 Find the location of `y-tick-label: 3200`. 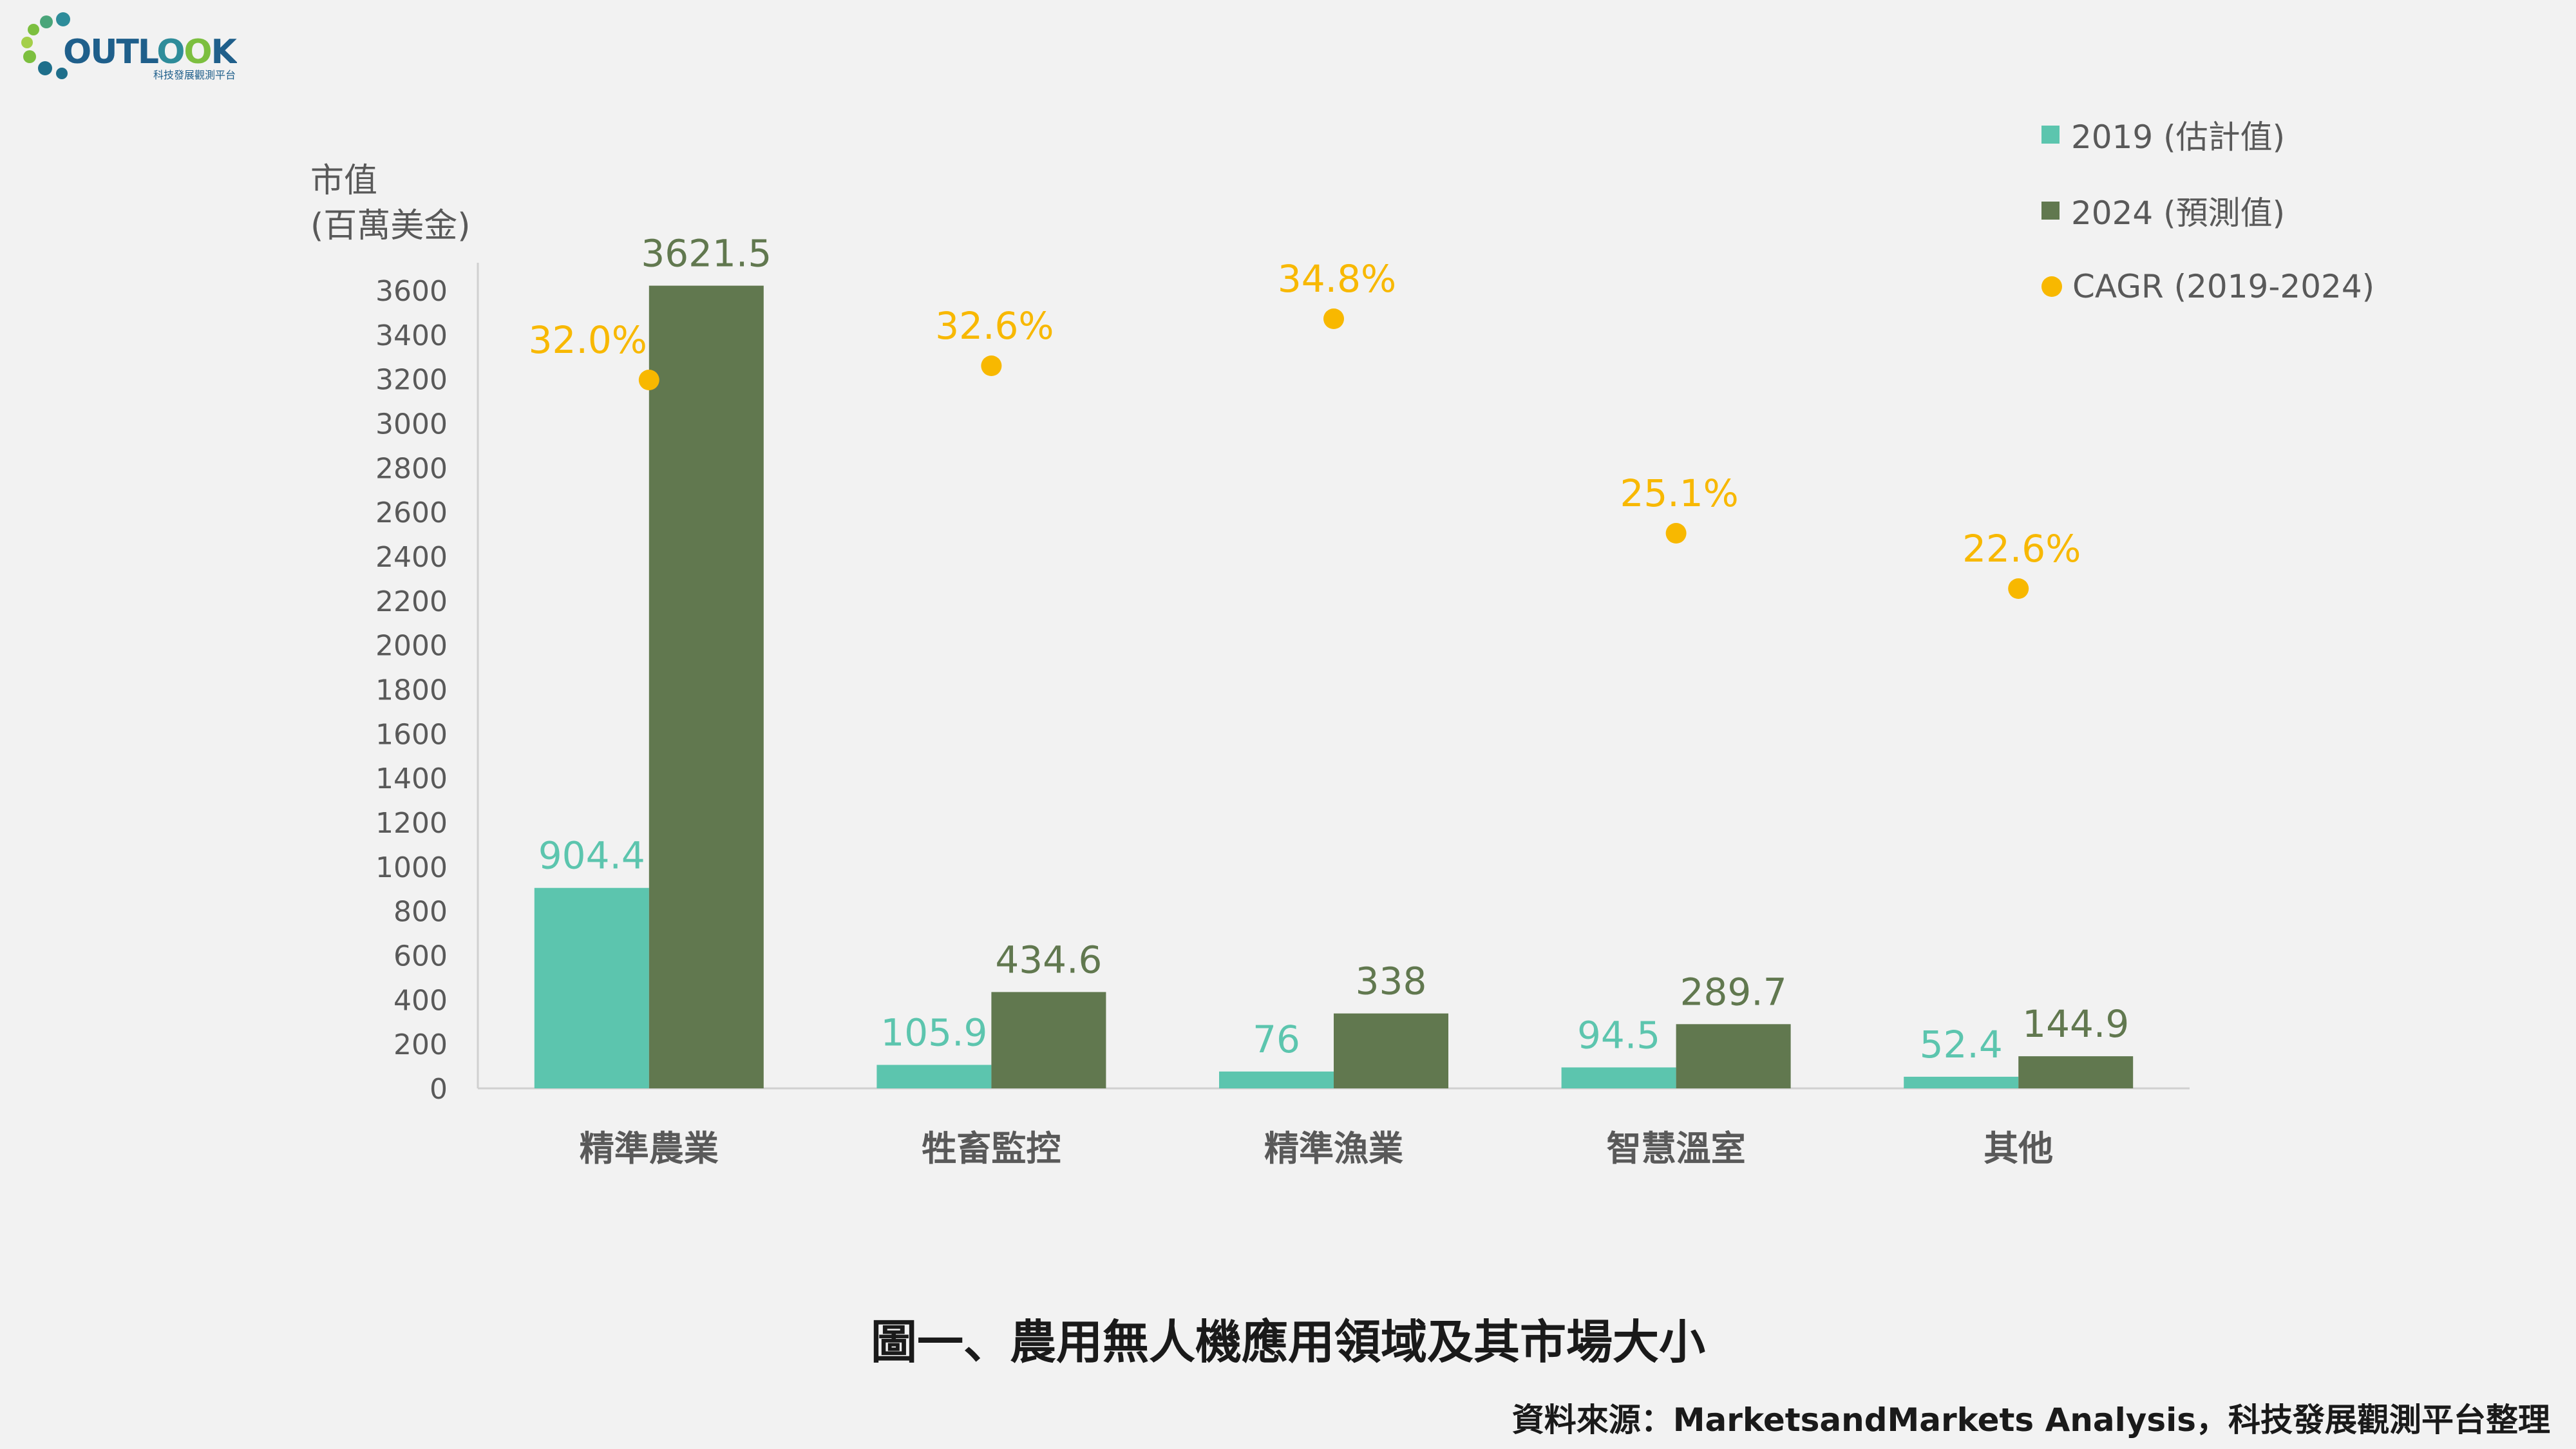

y-tick-label: 3200 is located at coordinates (412, 381).